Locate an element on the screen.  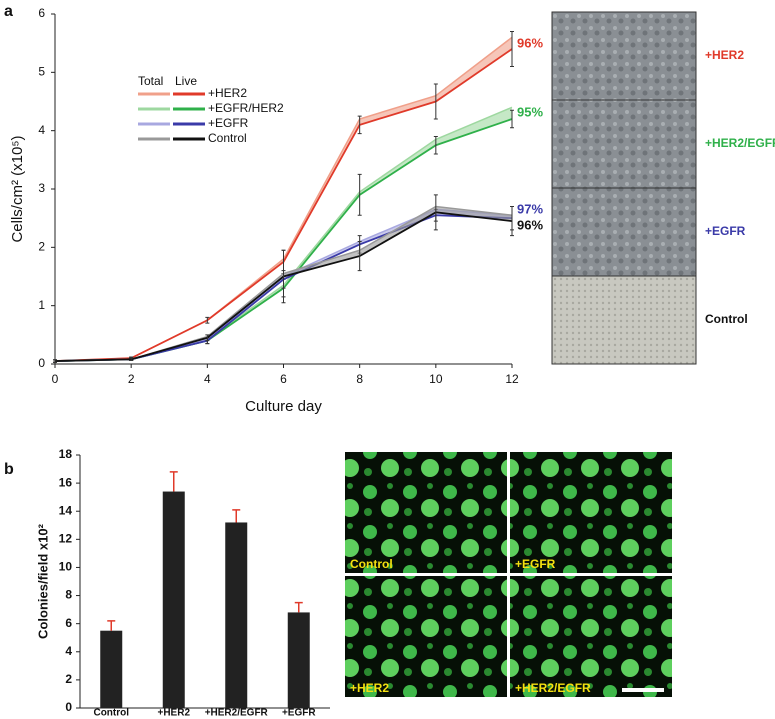
x-axis-label: Culture day is located at coordinates (283, 406).